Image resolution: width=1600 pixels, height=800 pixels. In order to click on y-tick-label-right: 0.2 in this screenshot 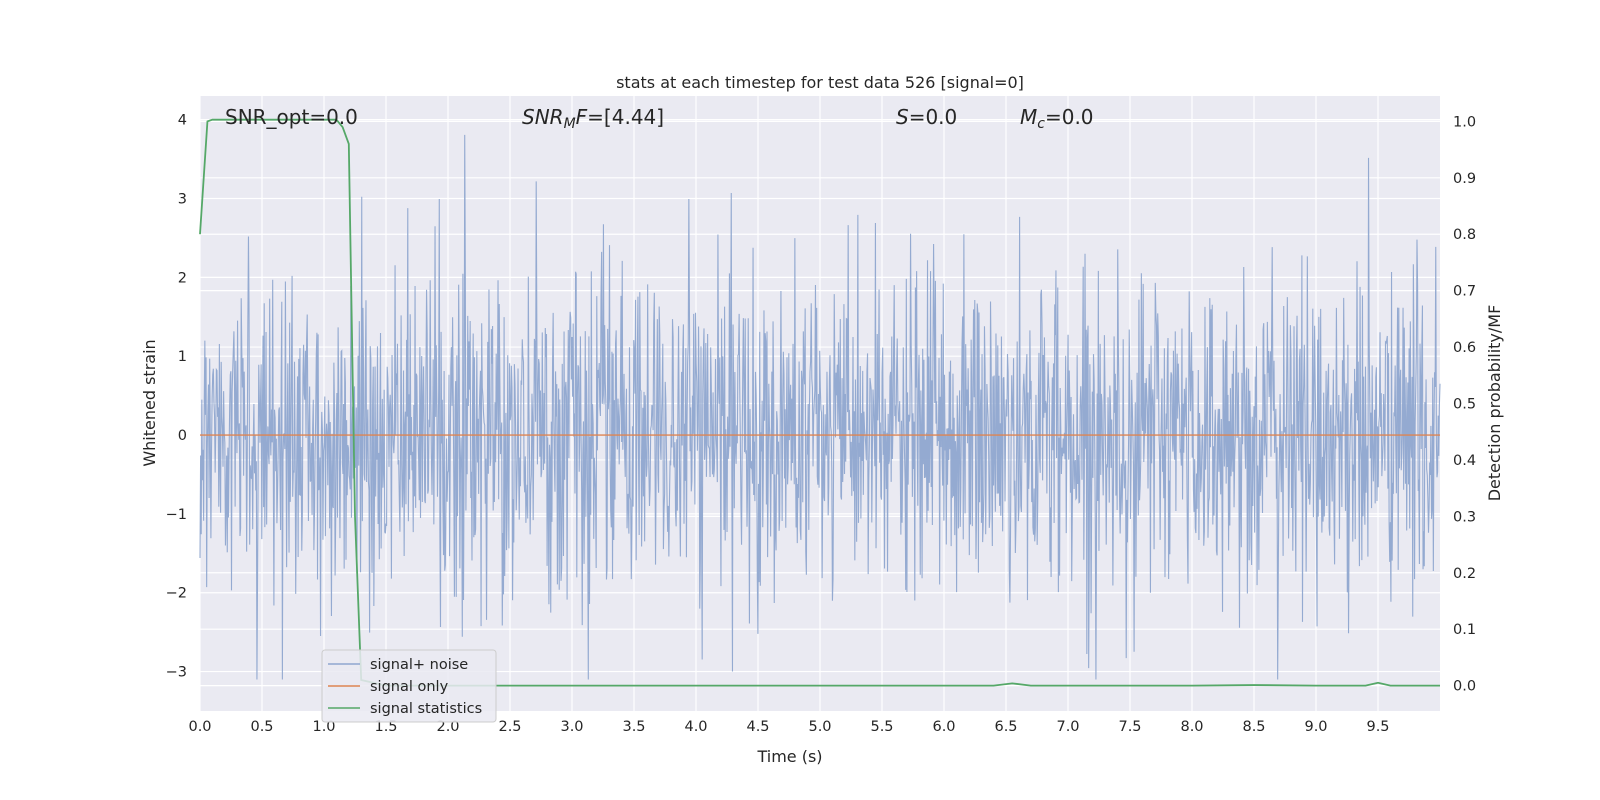, I will do `click(1464, 574)`.